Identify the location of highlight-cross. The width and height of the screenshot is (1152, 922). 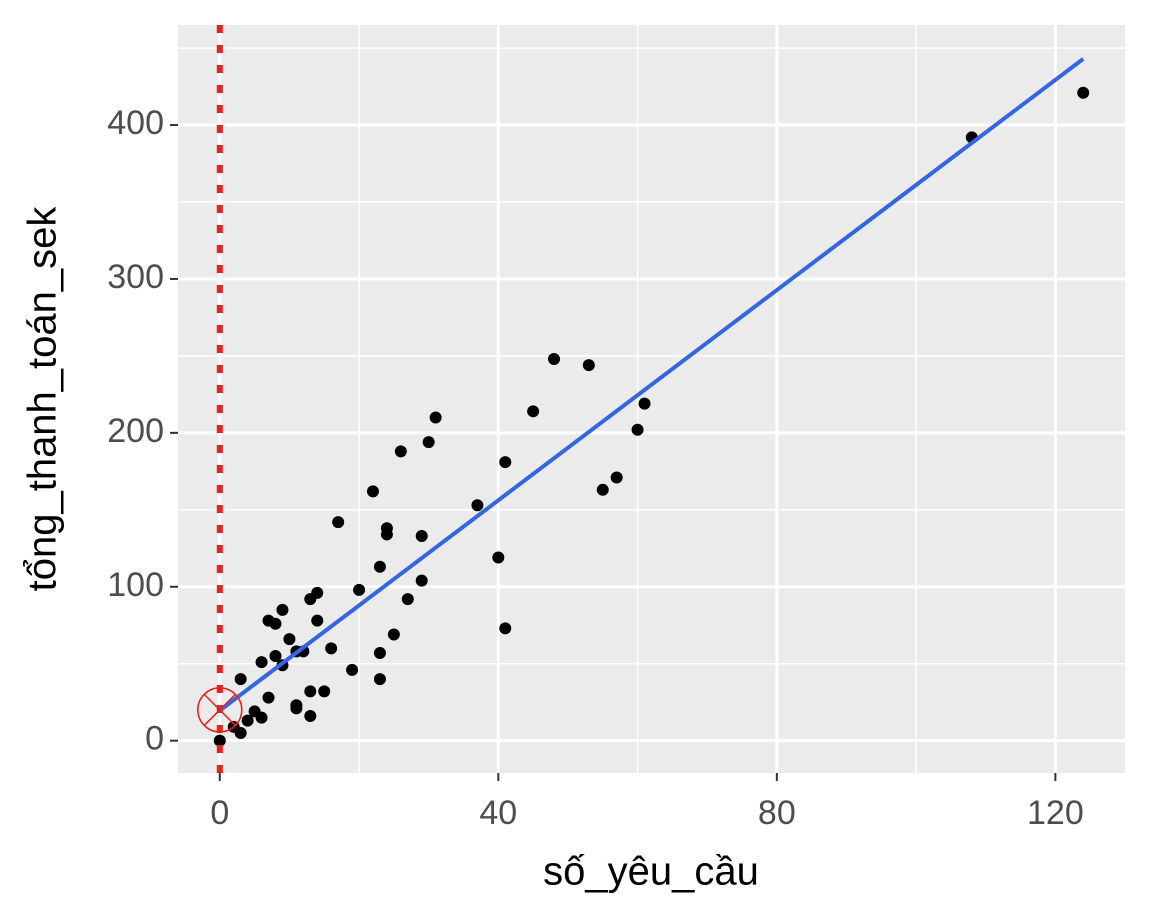
(219, 709).